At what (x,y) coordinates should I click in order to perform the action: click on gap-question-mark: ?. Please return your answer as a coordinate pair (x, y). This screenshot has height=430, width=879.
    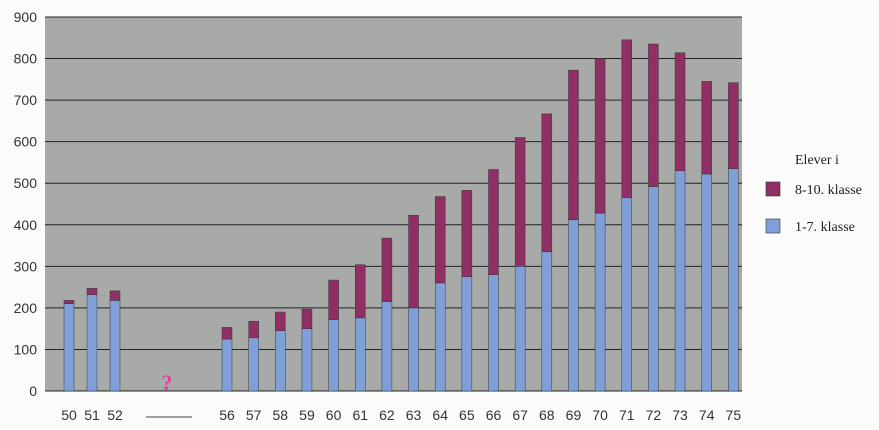
    Looking at the image, I should click on (167, 382).